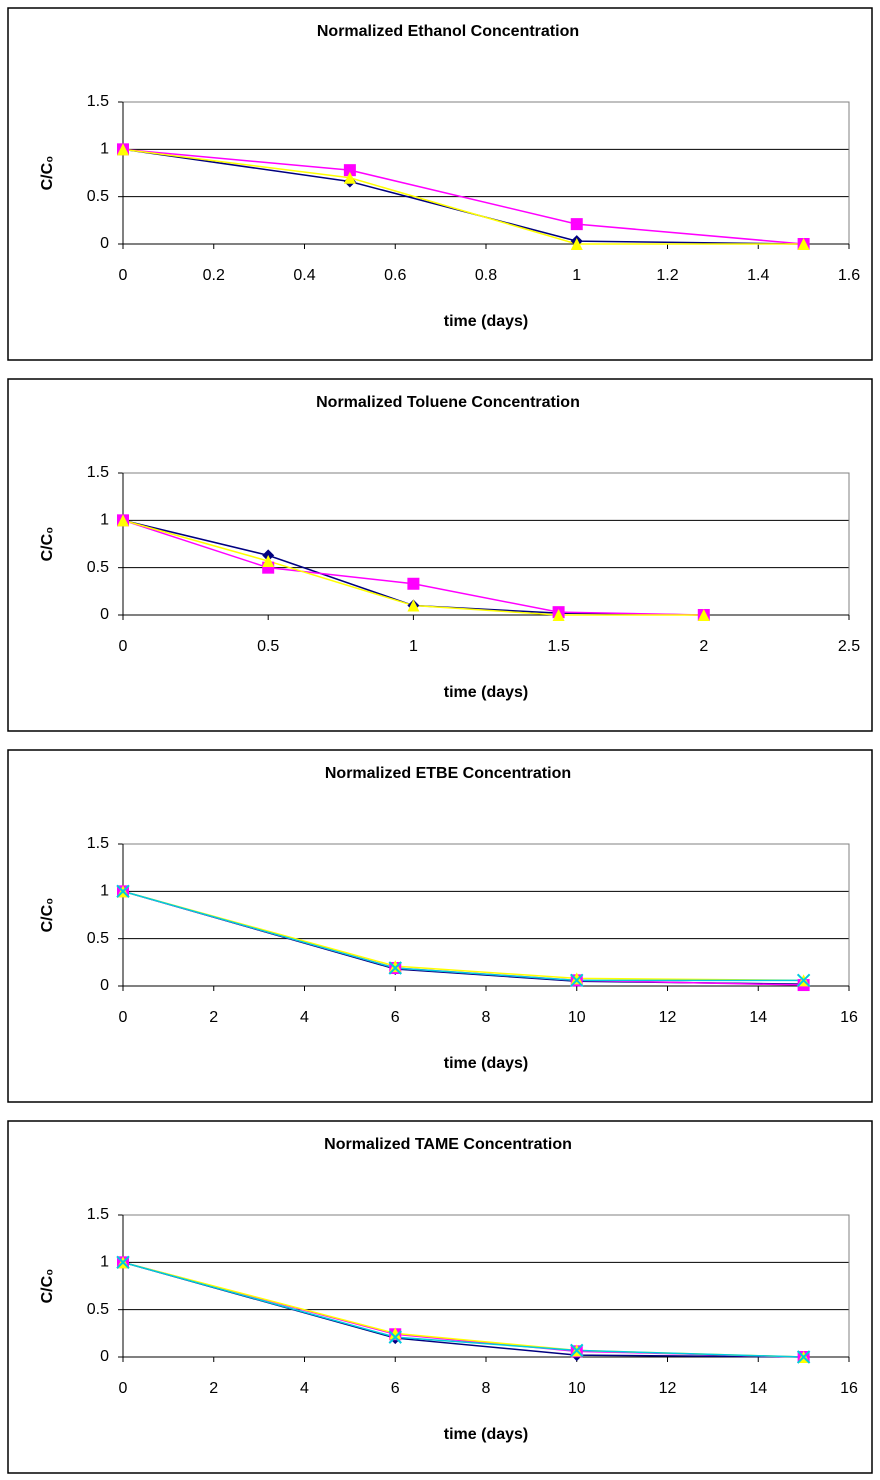 The image size is (880, 1480). Describe the element at coordinates (448, 1144) in the screenshot. I see `chart-title: Normalized TAME Concentration` at that location.